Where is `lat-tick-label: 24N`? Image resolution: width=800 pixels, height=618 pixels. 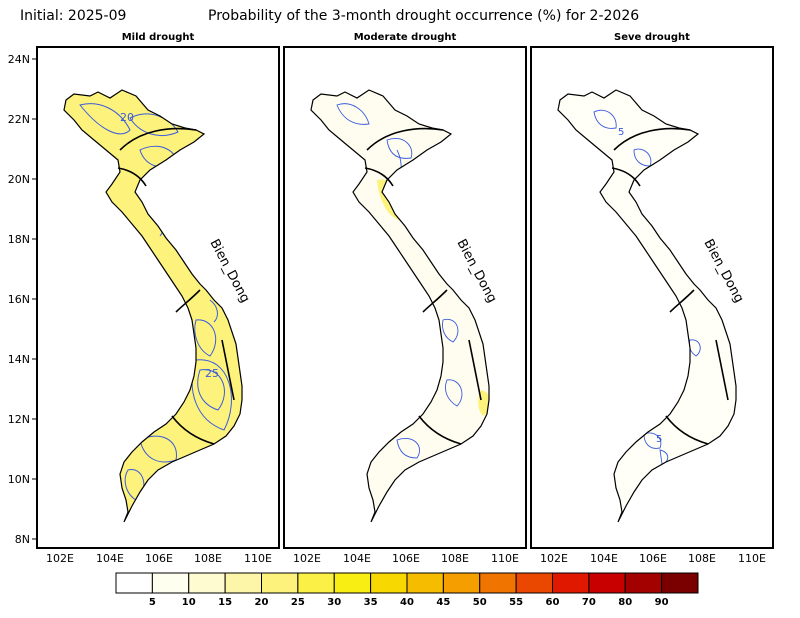 lat-tick-label: 24N is located at coordinates (19, 59).